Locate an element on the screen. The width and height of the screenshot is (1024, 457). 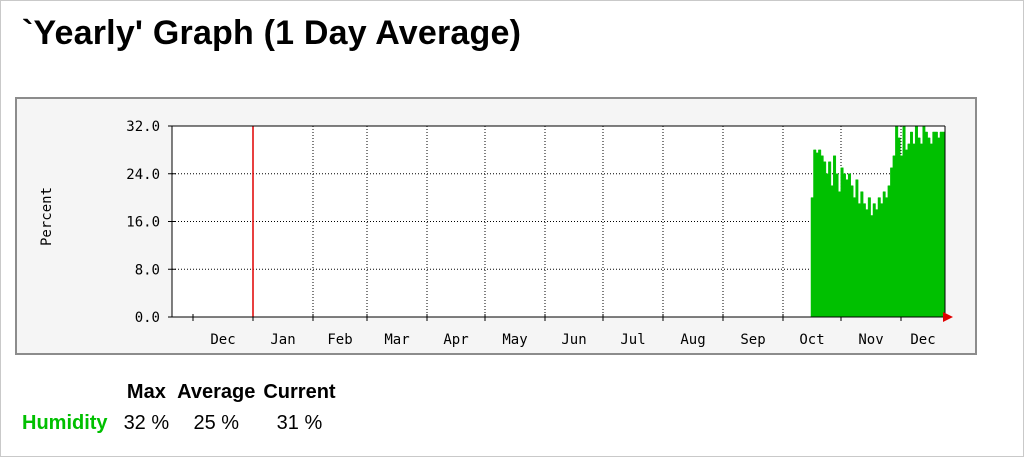
x-tick-label: Sep is located at coordinates (752, 340).